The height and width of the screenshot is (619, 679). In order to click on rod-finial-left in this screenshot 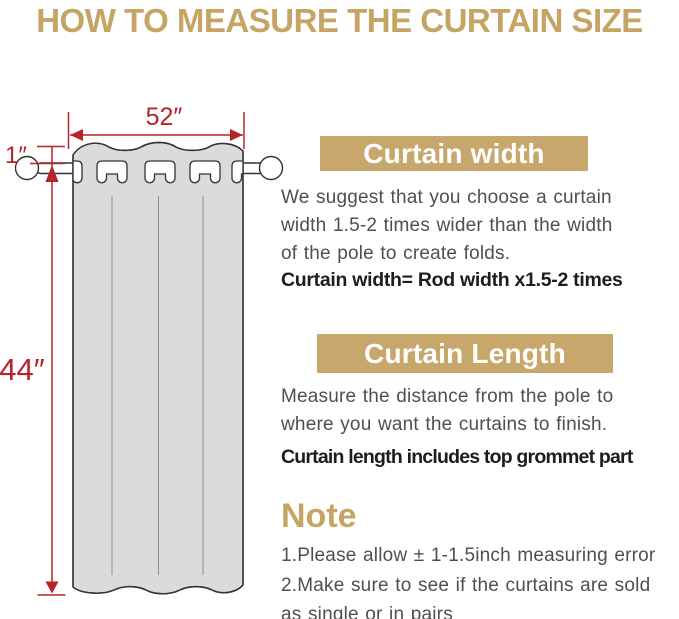, I will do `click(27, 168)`.